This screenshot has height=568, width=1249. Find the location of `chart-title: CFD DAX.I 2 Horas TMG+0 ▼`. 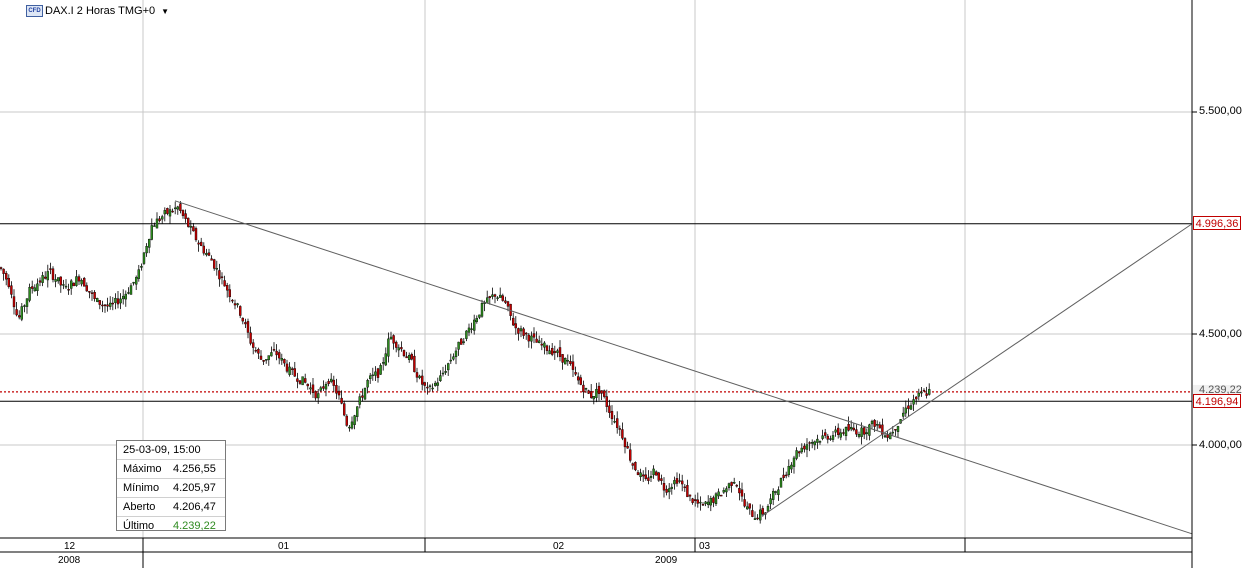

chart-title: CFD DAX.I 2 Horas TMG+0 ▼ is located at coordinates (97, 11).